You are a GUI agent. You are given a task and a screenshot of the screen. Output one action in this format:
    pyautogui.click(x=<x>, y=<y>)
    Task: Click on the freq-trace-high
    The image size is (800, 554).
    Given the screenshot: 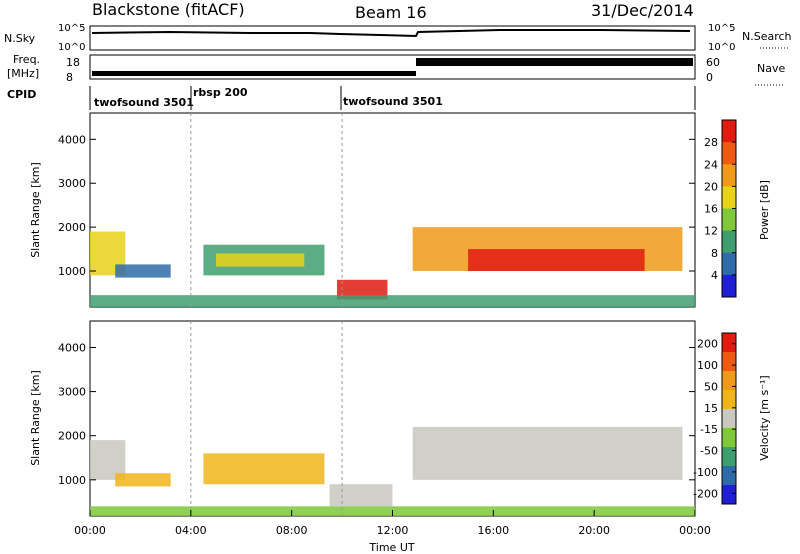 What is the action you would take?
    pyautogui.click(x=554, y=62)
    